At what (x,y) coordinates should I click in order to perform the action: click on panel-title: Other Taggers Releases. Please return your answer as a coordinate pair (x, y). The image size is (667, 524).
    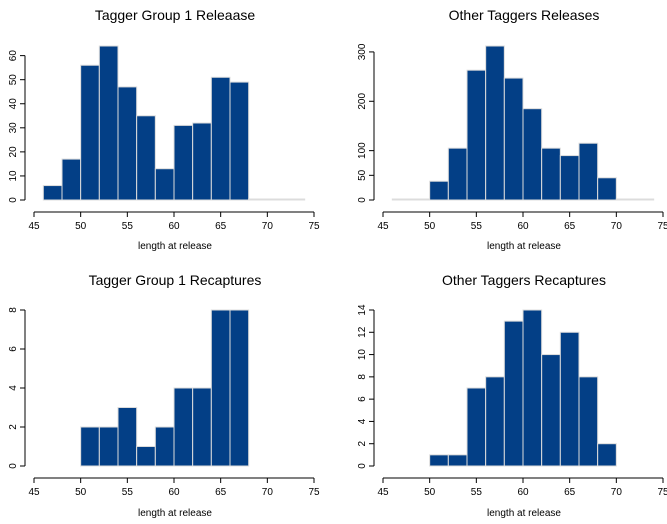
    Looking at the image, I should click on (524, 15).